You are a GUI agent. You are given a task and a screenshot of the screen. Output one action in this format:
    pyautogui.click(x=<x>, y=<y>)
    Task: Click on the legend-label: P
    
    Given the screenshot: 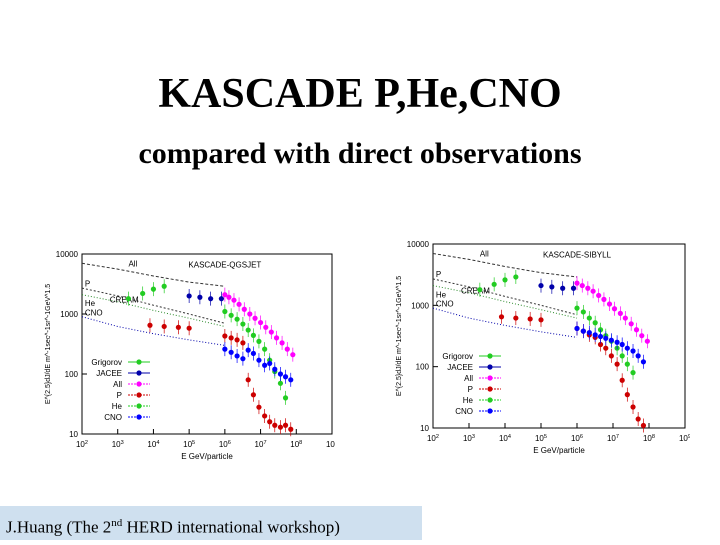 What is the action you would take?
    pyautogui.click(x=470, y=389)
    